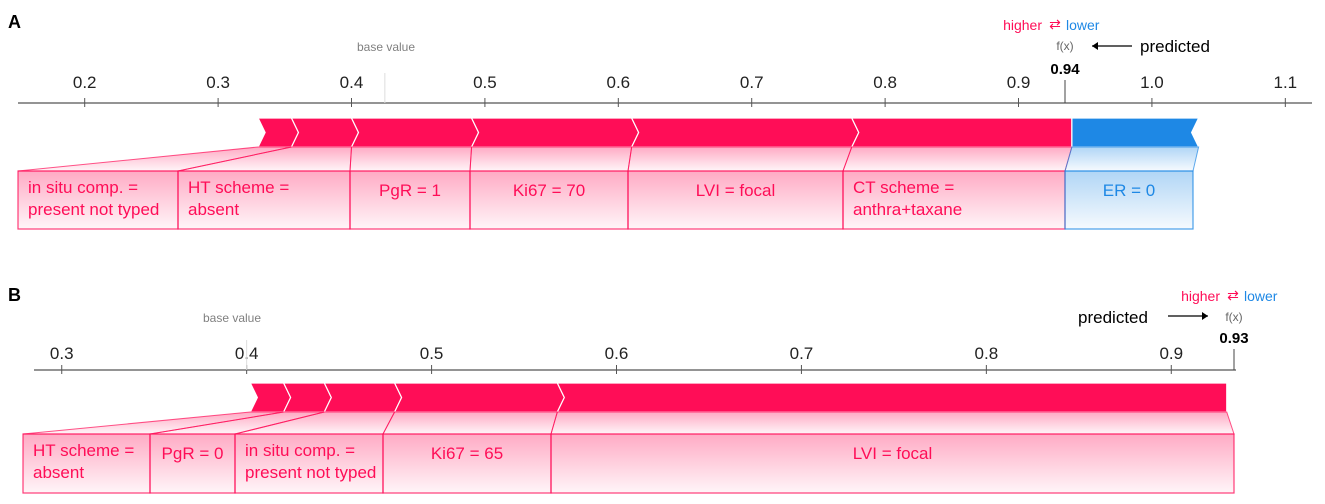 The height and width of the screenshot is (504, 1325). What do you see at coordinates (85, 82) in the screenshot?
I see `x-tick-label: 0.2` at bounding box center [85, 82].